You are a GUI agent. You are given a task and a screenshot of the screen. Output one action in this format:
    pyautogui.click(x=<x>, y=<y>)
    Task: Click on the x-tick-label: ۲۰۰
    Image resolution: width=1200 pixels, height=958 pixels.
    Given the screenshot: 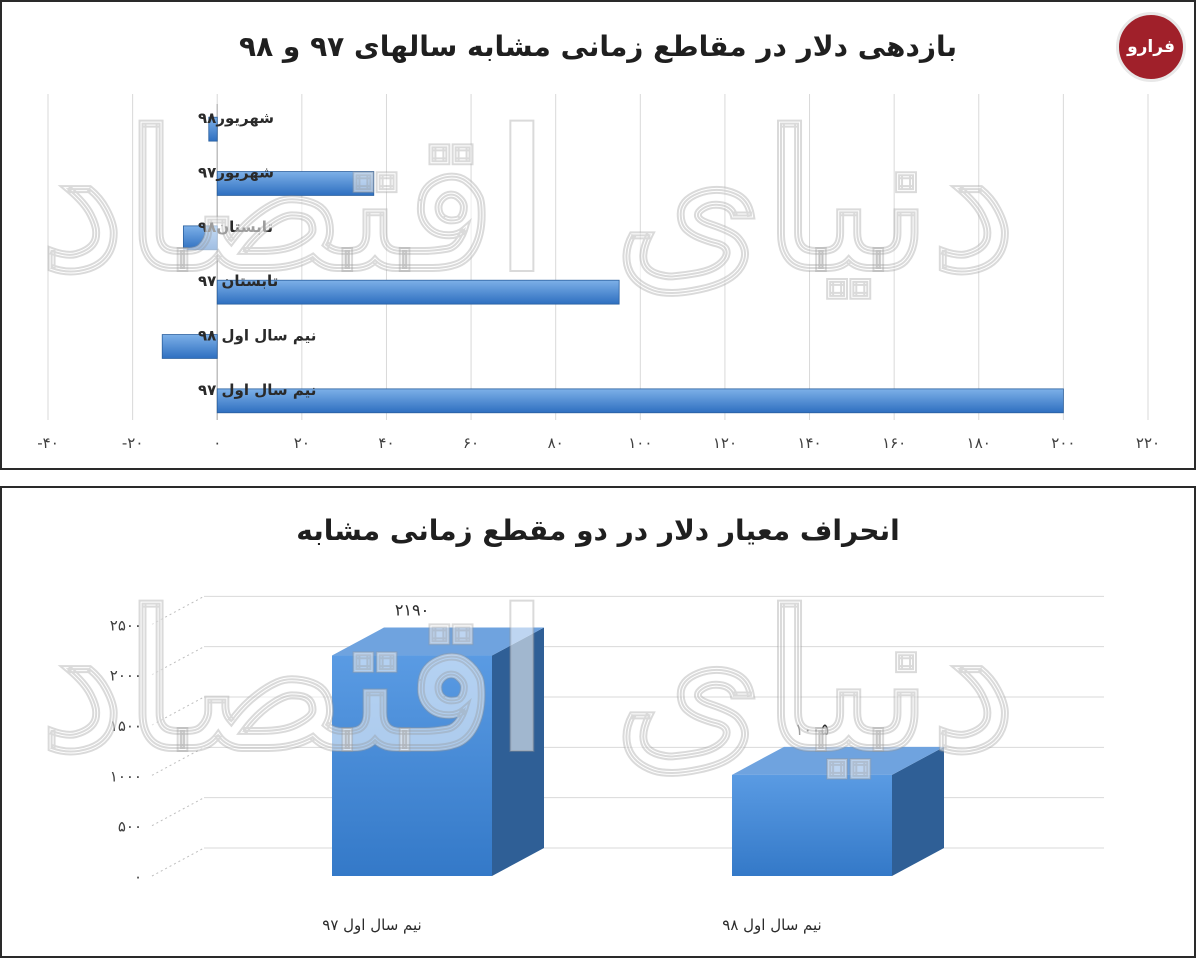 What is the action you would take?
    pyautogui.click(x=1063, y=443)
    